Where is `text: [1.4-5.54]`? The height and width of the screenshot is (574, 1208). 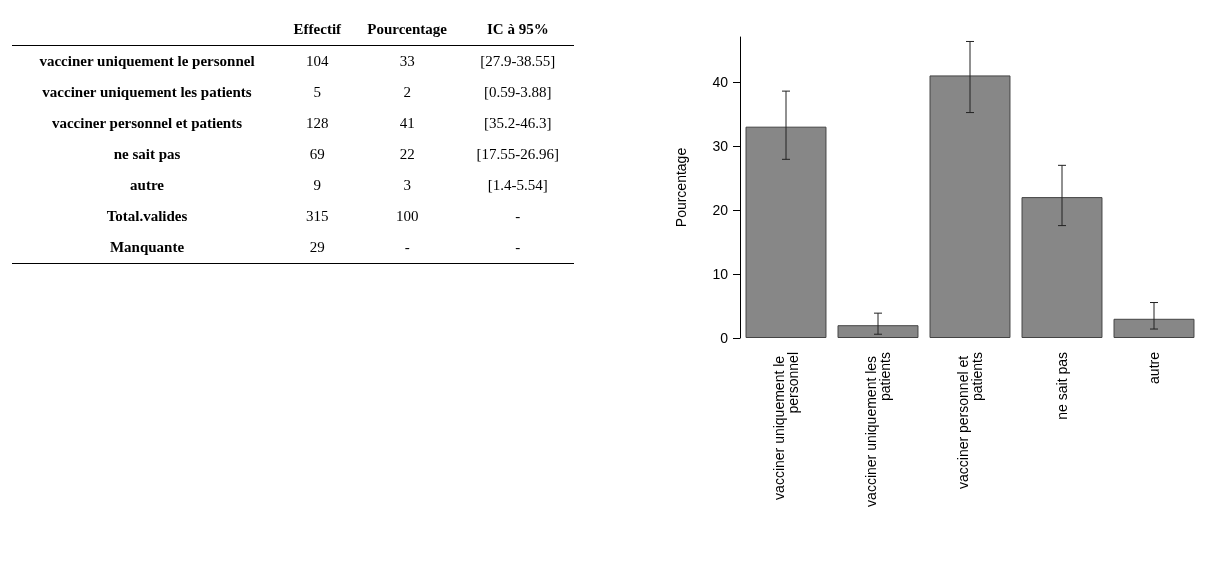
text: [1.4-5.54] is located at coordinates (517, 185).